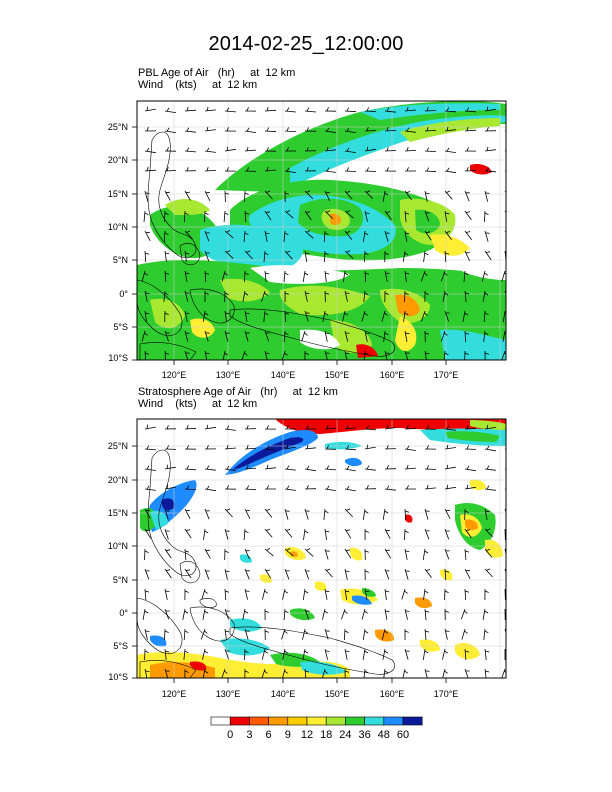  Describe the element at coordinates (217, 73) in the screenshot. I see `pbl-panel-label-line1: PBL Age of Air (hr) at 12 km` at that location.